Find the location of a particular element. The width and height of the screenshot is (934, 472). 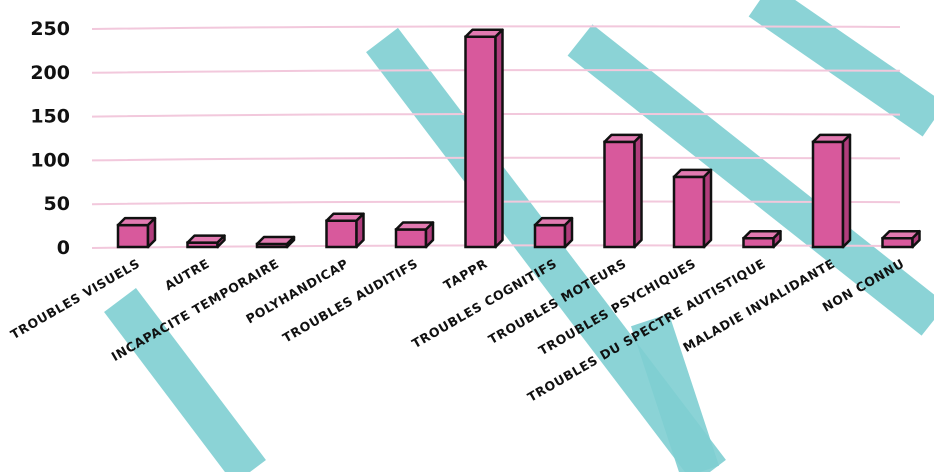

bar-tappr is located at coordinates (484, 138).